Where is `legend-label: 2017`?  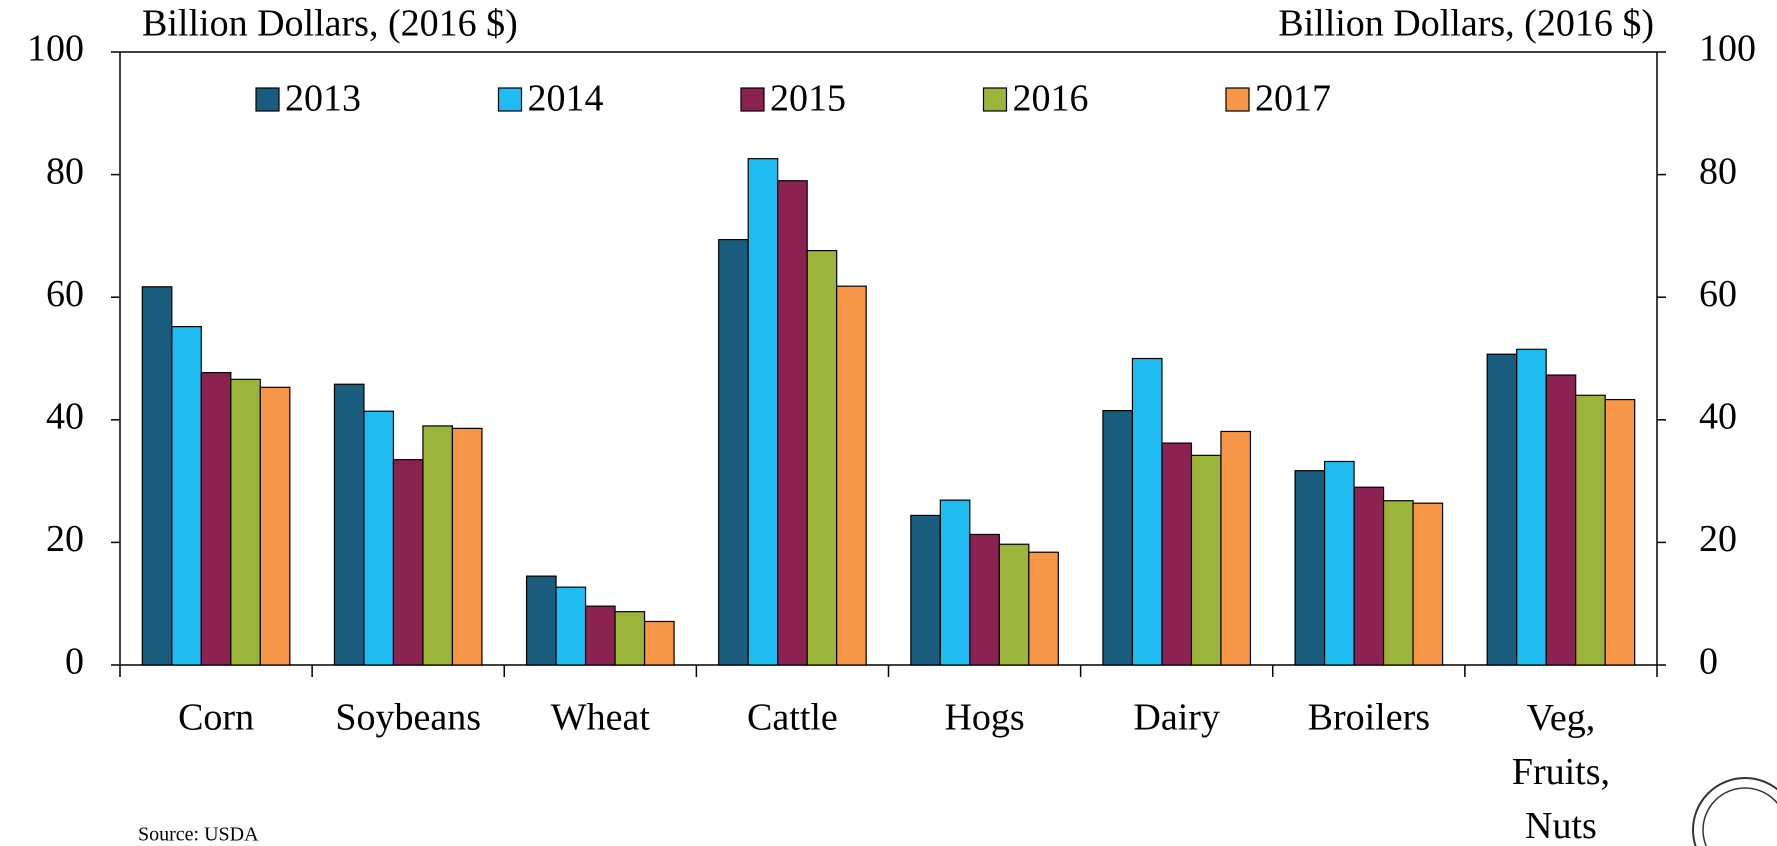 legend-label: 2017 is located at coordinates (1293, 99).